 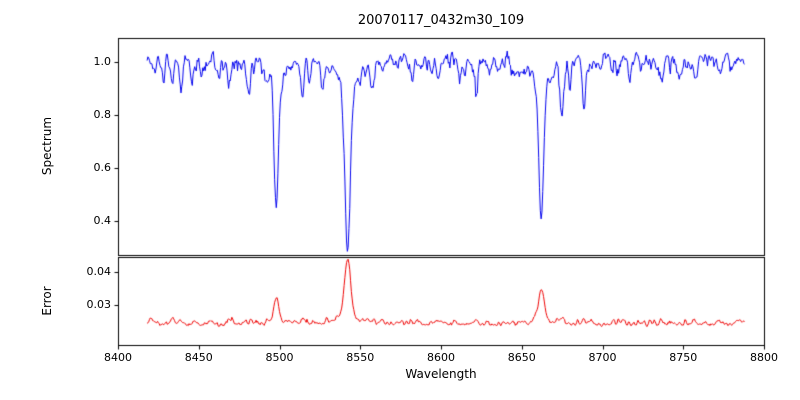 I want to click on x-tick-label: 8600, so click(x=441, y=357).